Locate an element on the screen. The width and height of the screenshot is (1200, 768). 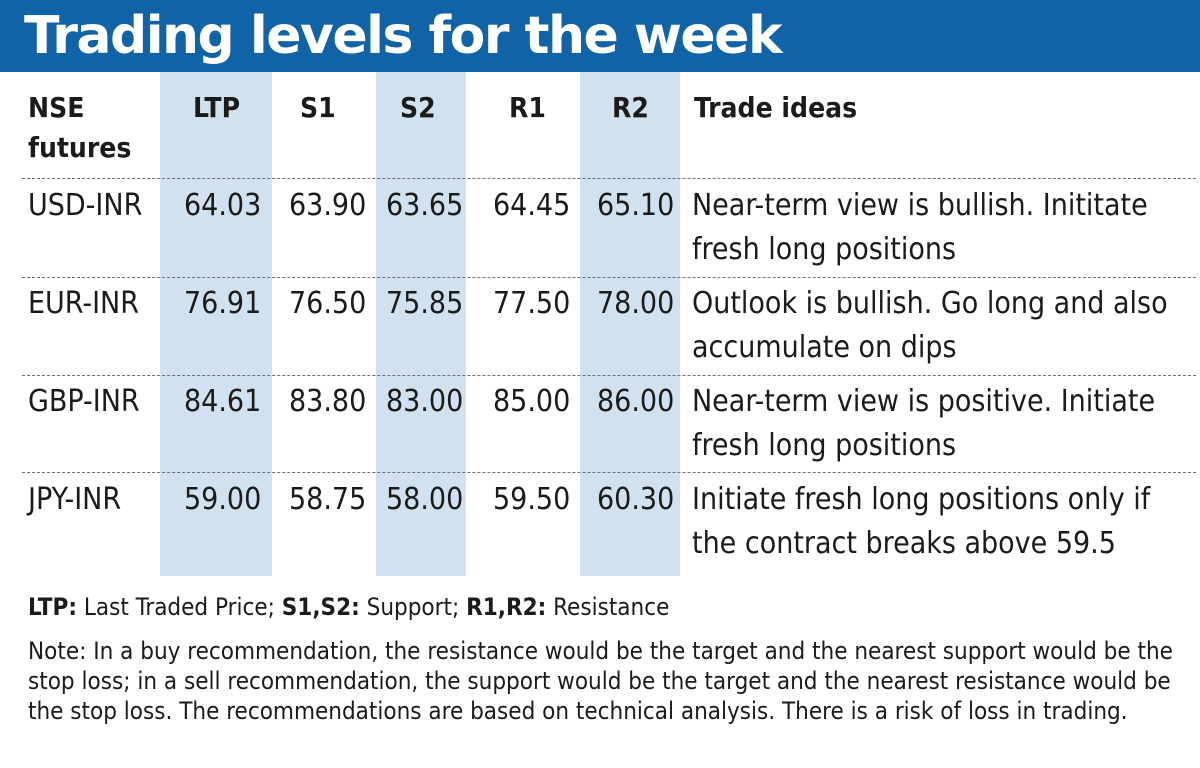
legend-ltp-key: LTP: is located at coordinates (52, 607).